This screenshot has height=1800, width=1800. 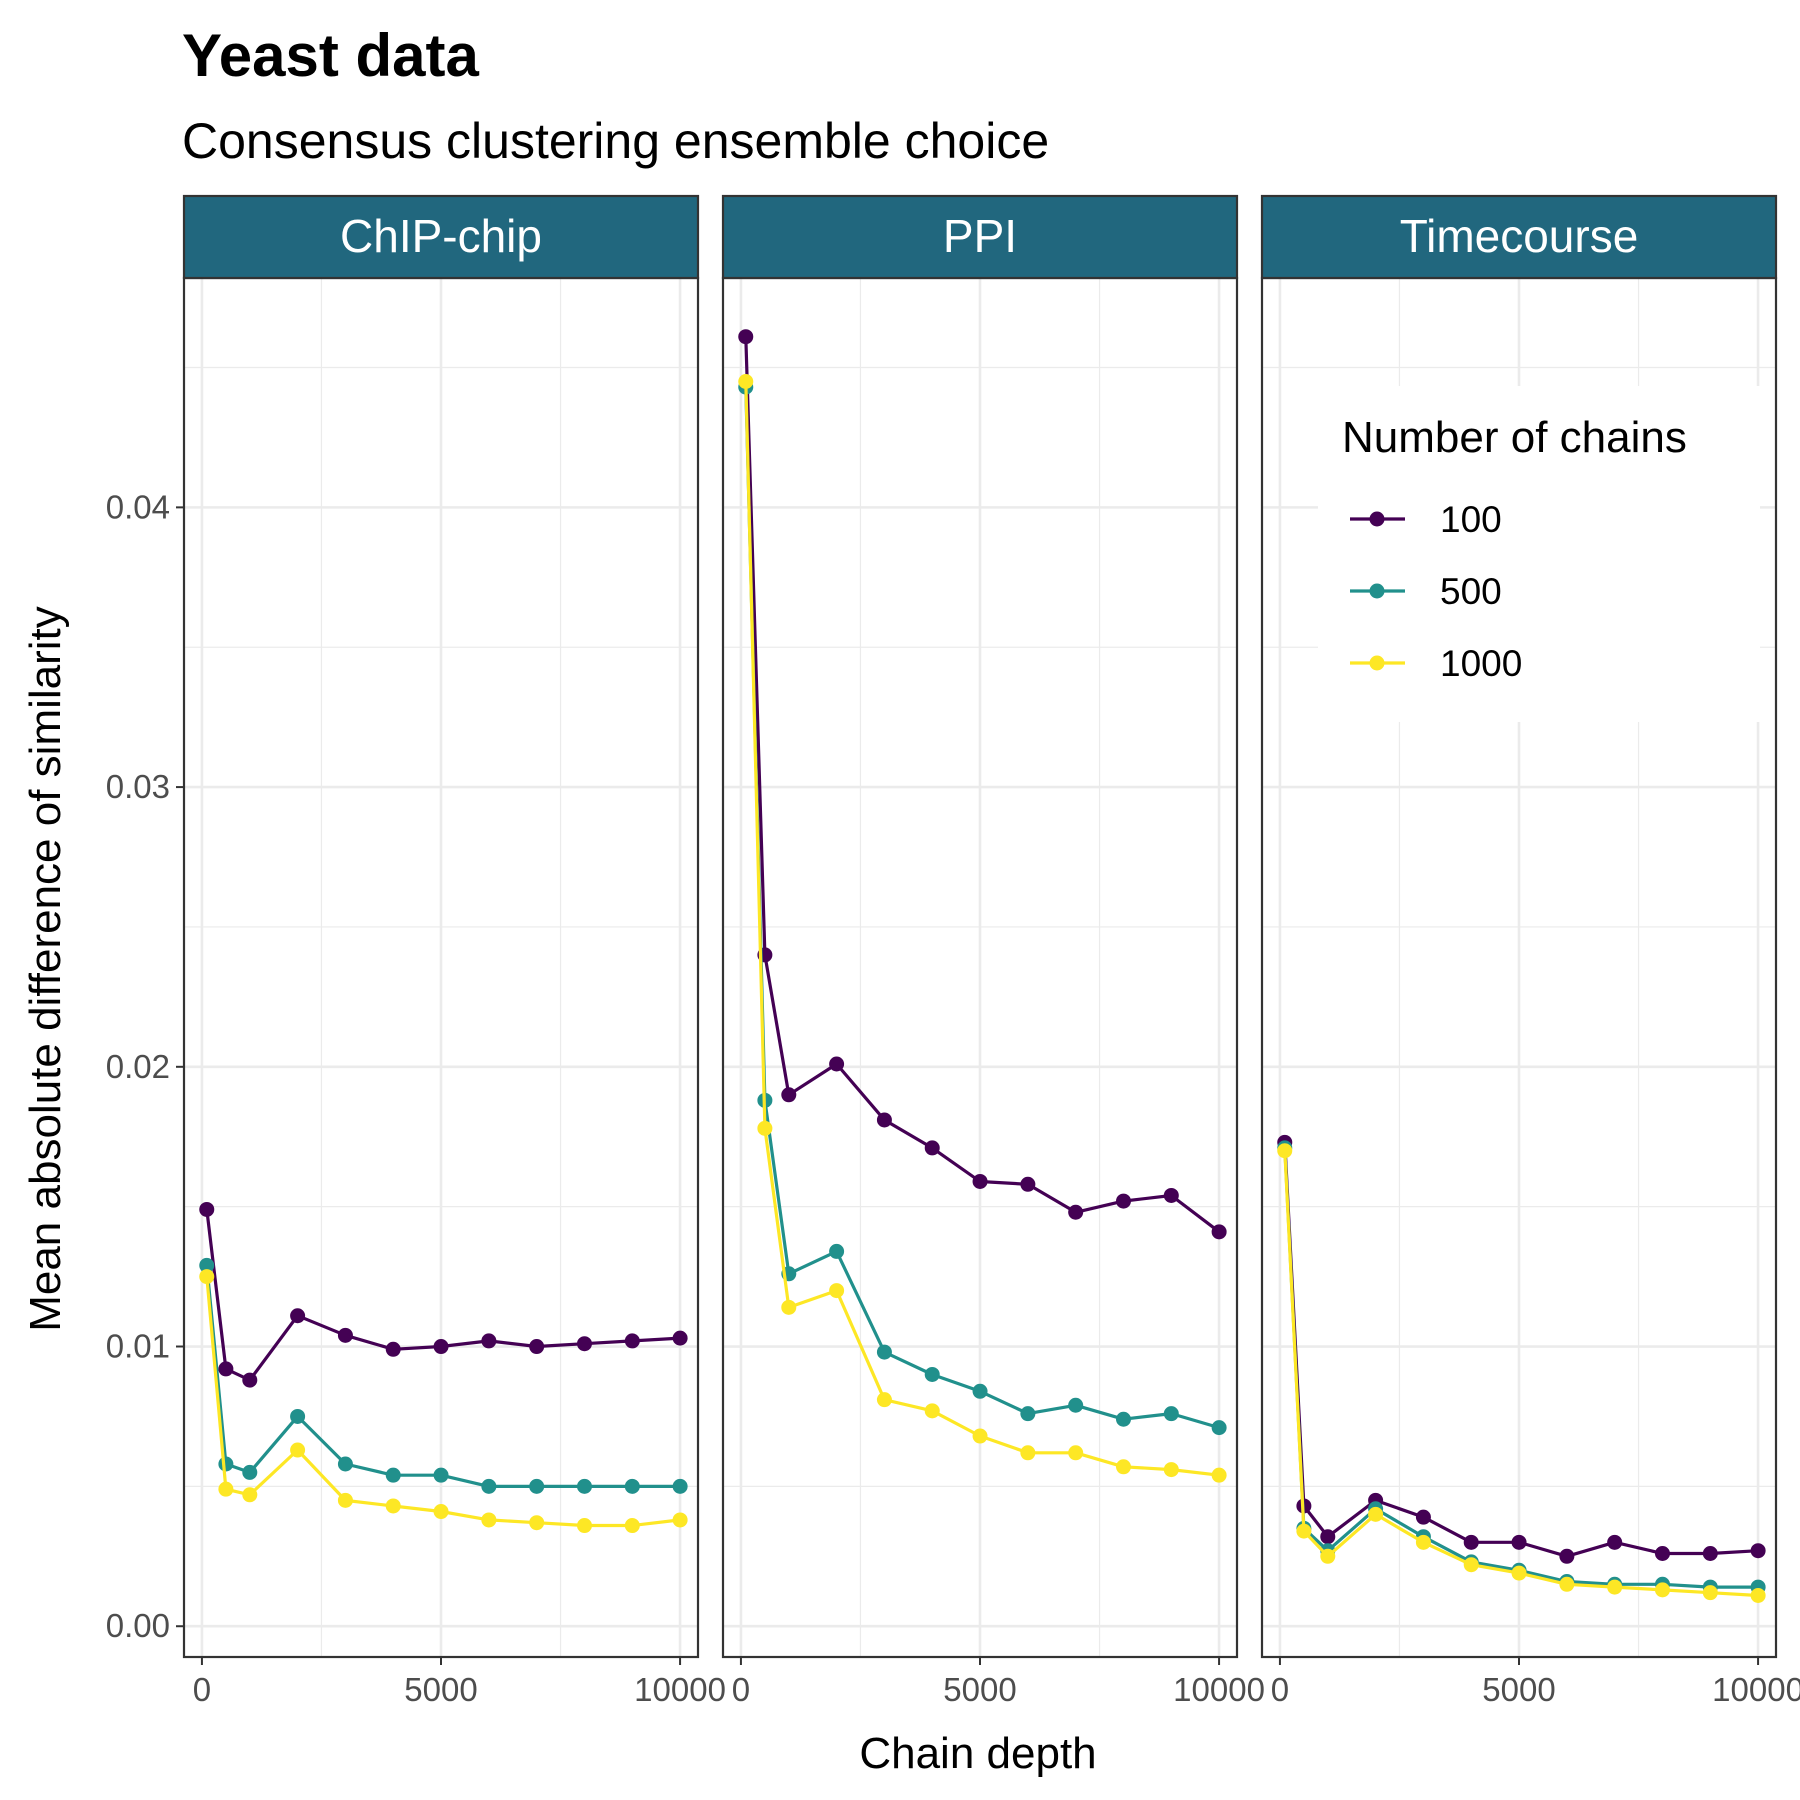 I want to click on legend-entry-label: 500, so click(x=1471, y=591).